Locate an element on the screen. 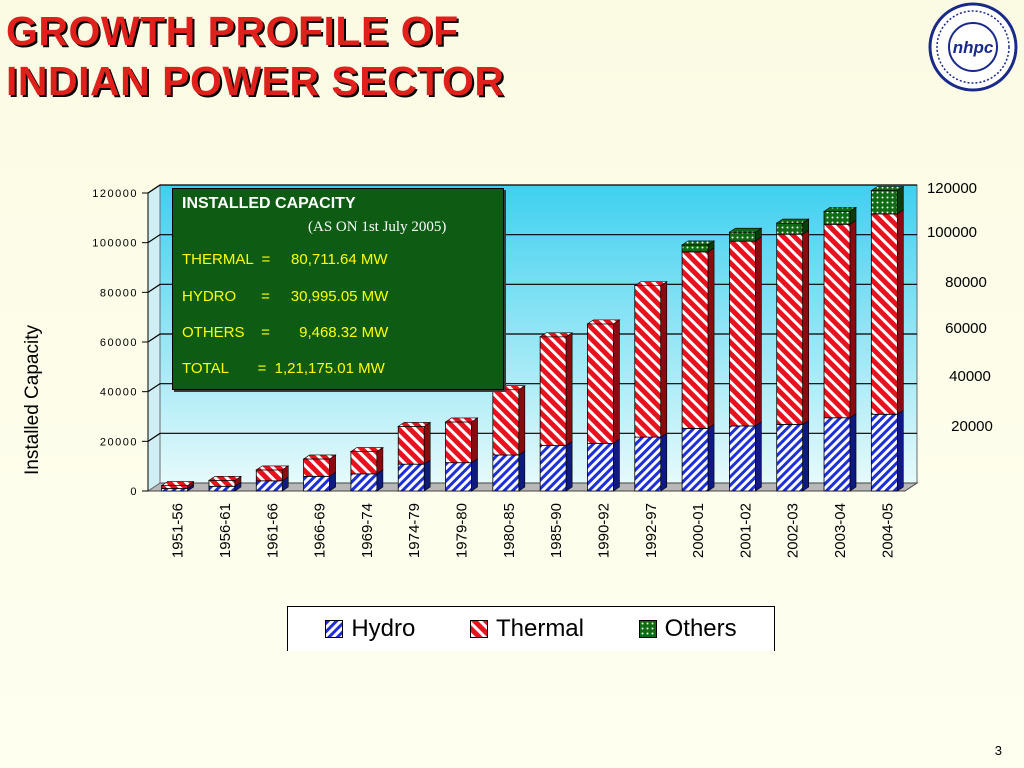 This screenshot has width=1024, height=768. legend-label-thermal: Thermal is located at coordinates (539, 628).